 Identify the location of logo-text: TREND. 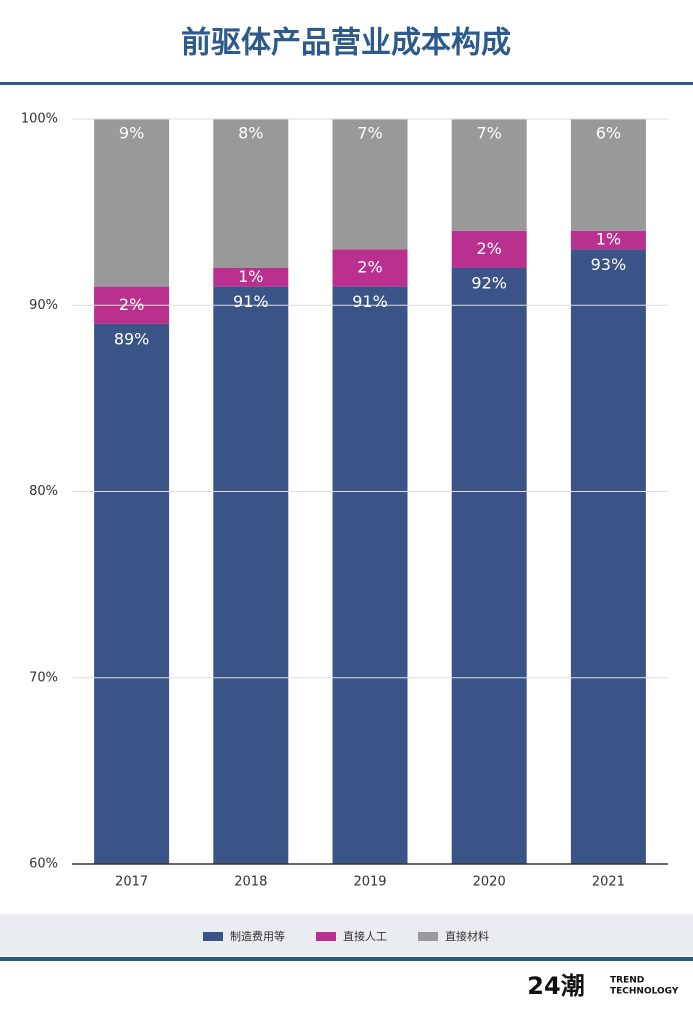
(627, 981).